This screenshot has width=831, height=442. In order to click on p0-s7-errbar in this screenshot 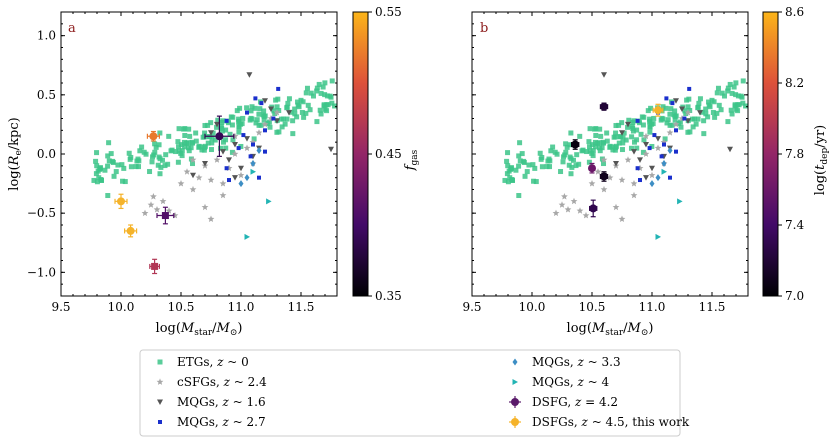, I will do `click(130, 231)`.